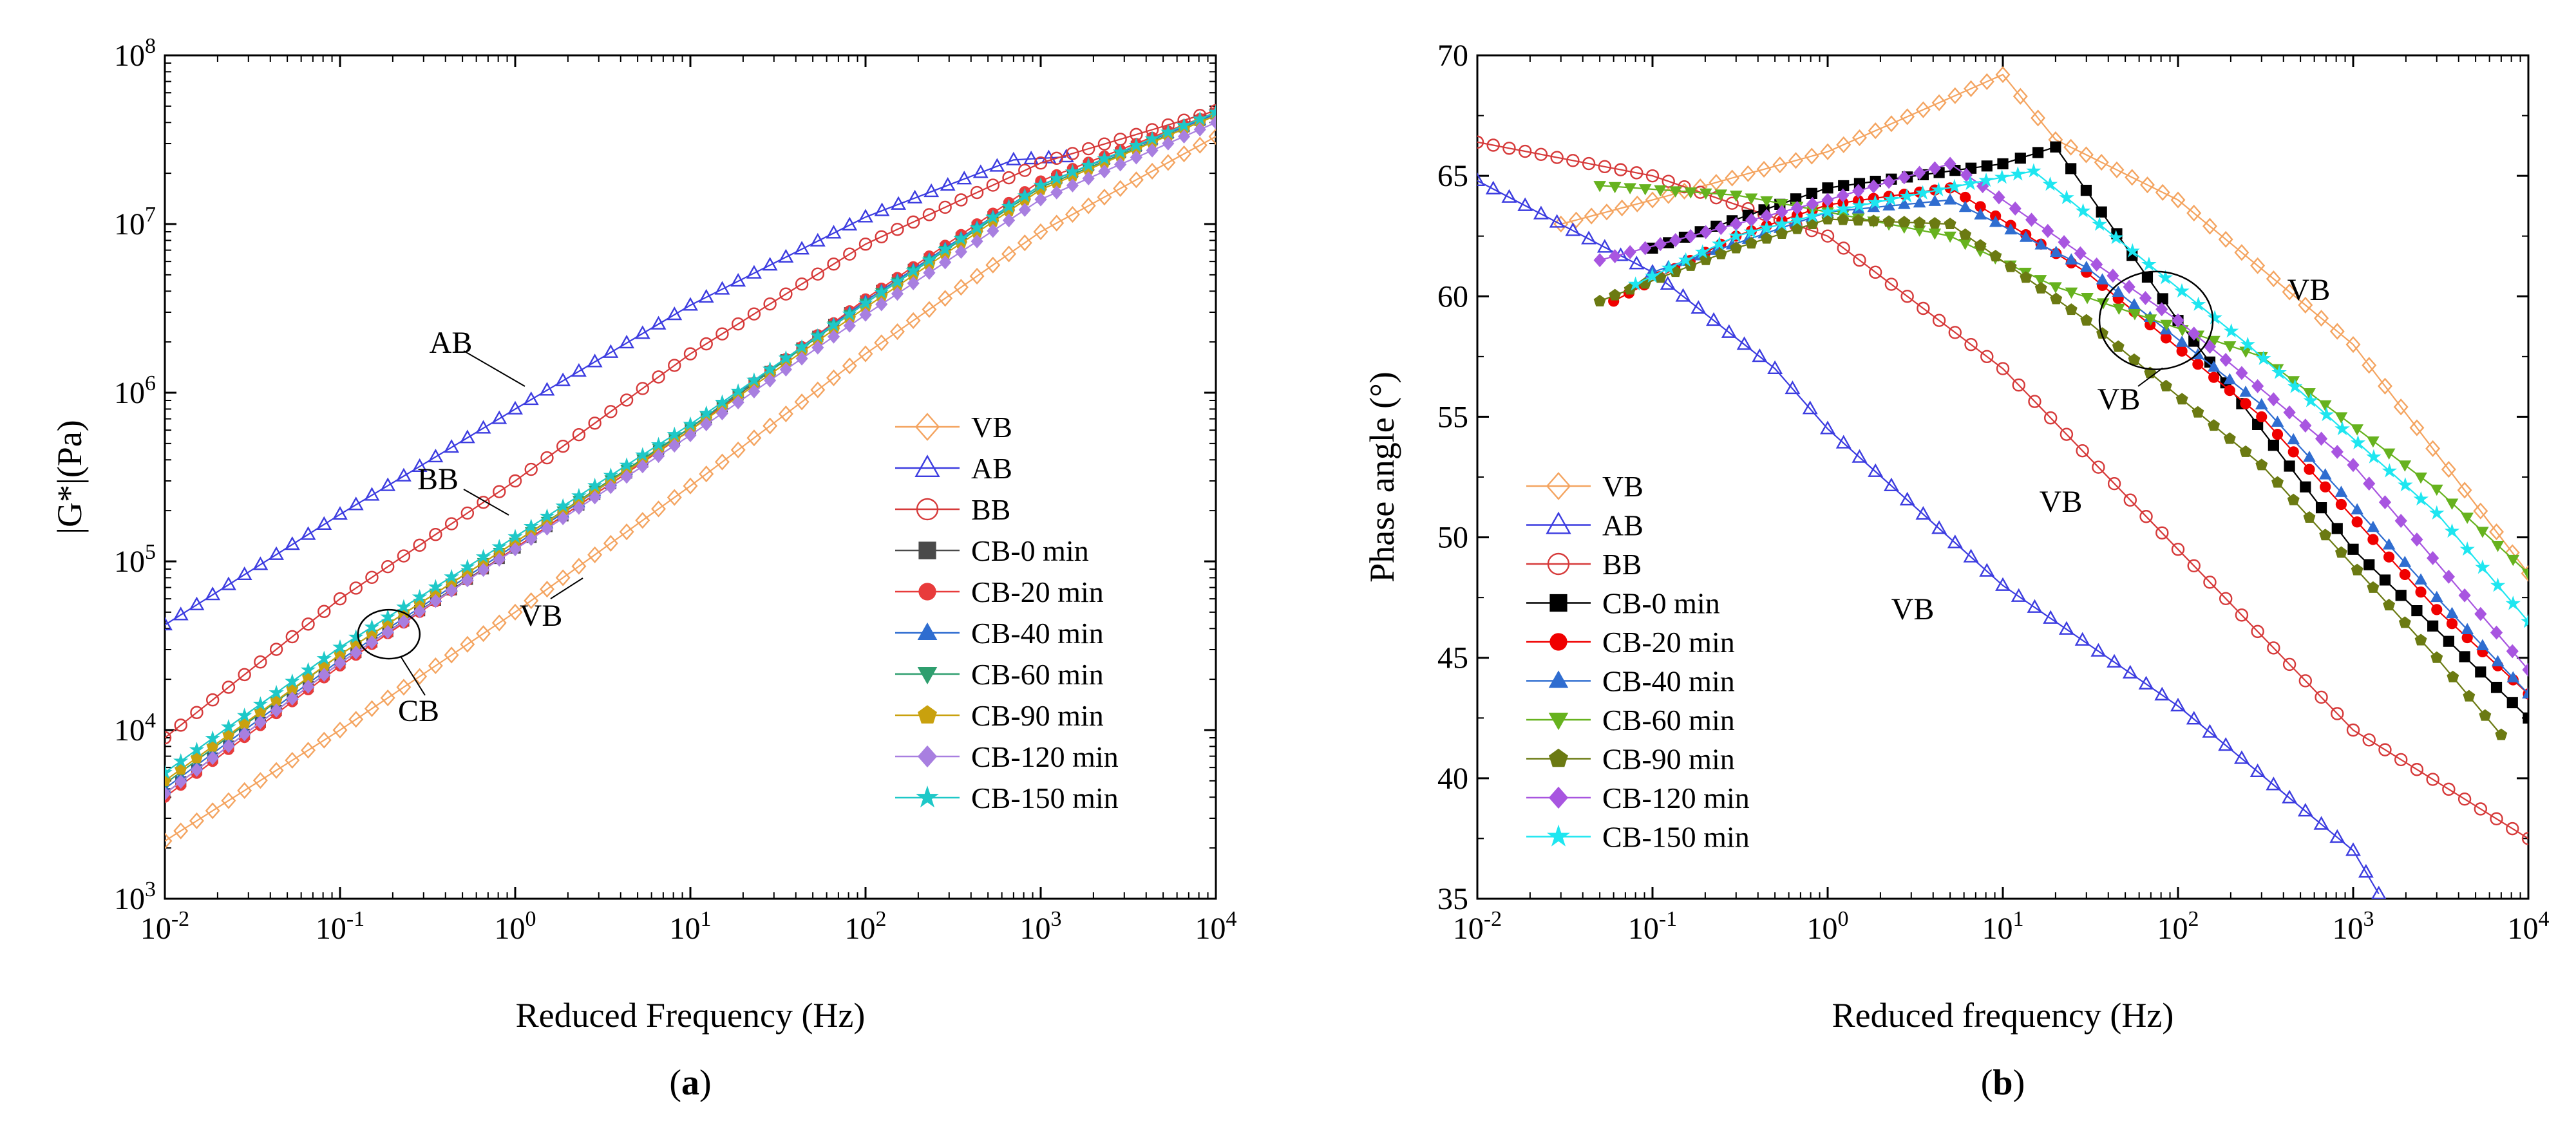  I want to click on legend-item-cb-0-min: CB-0 min, so click(1623, 603).